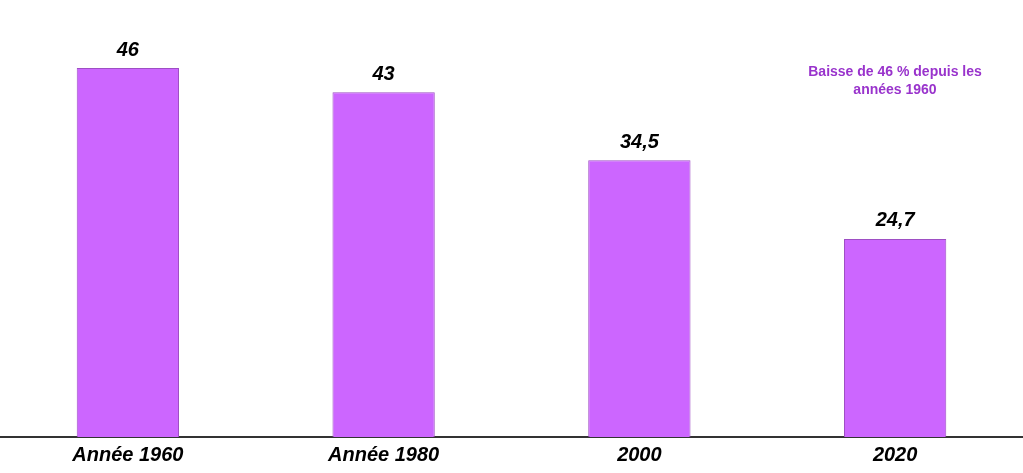 Image resolution: width=1023 pixels, height=473 pixels. What do you see at coordinates (639, 140) in the screenshot?
I see `data-label: 34,5` at bounding box center [639, 140].